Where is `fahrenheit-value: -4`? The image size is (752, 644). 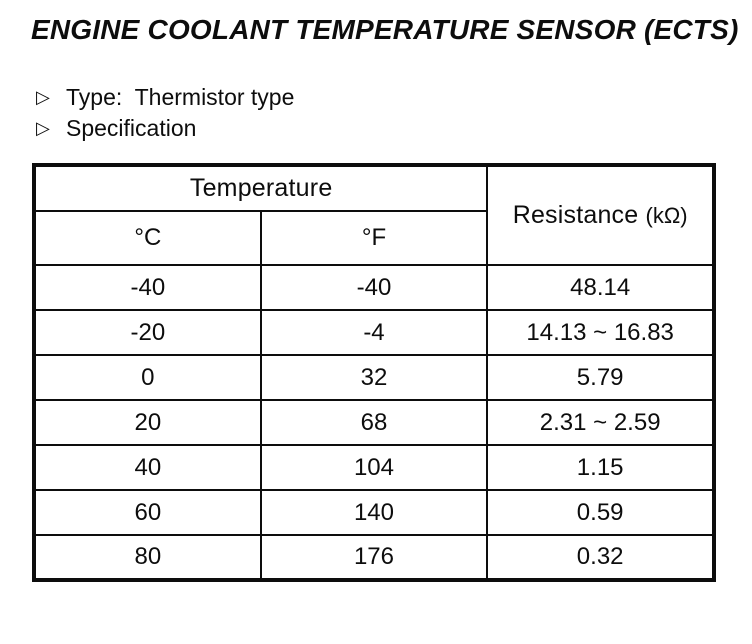
fahrenheit-value: -4 is located at coordinates (374, 332).